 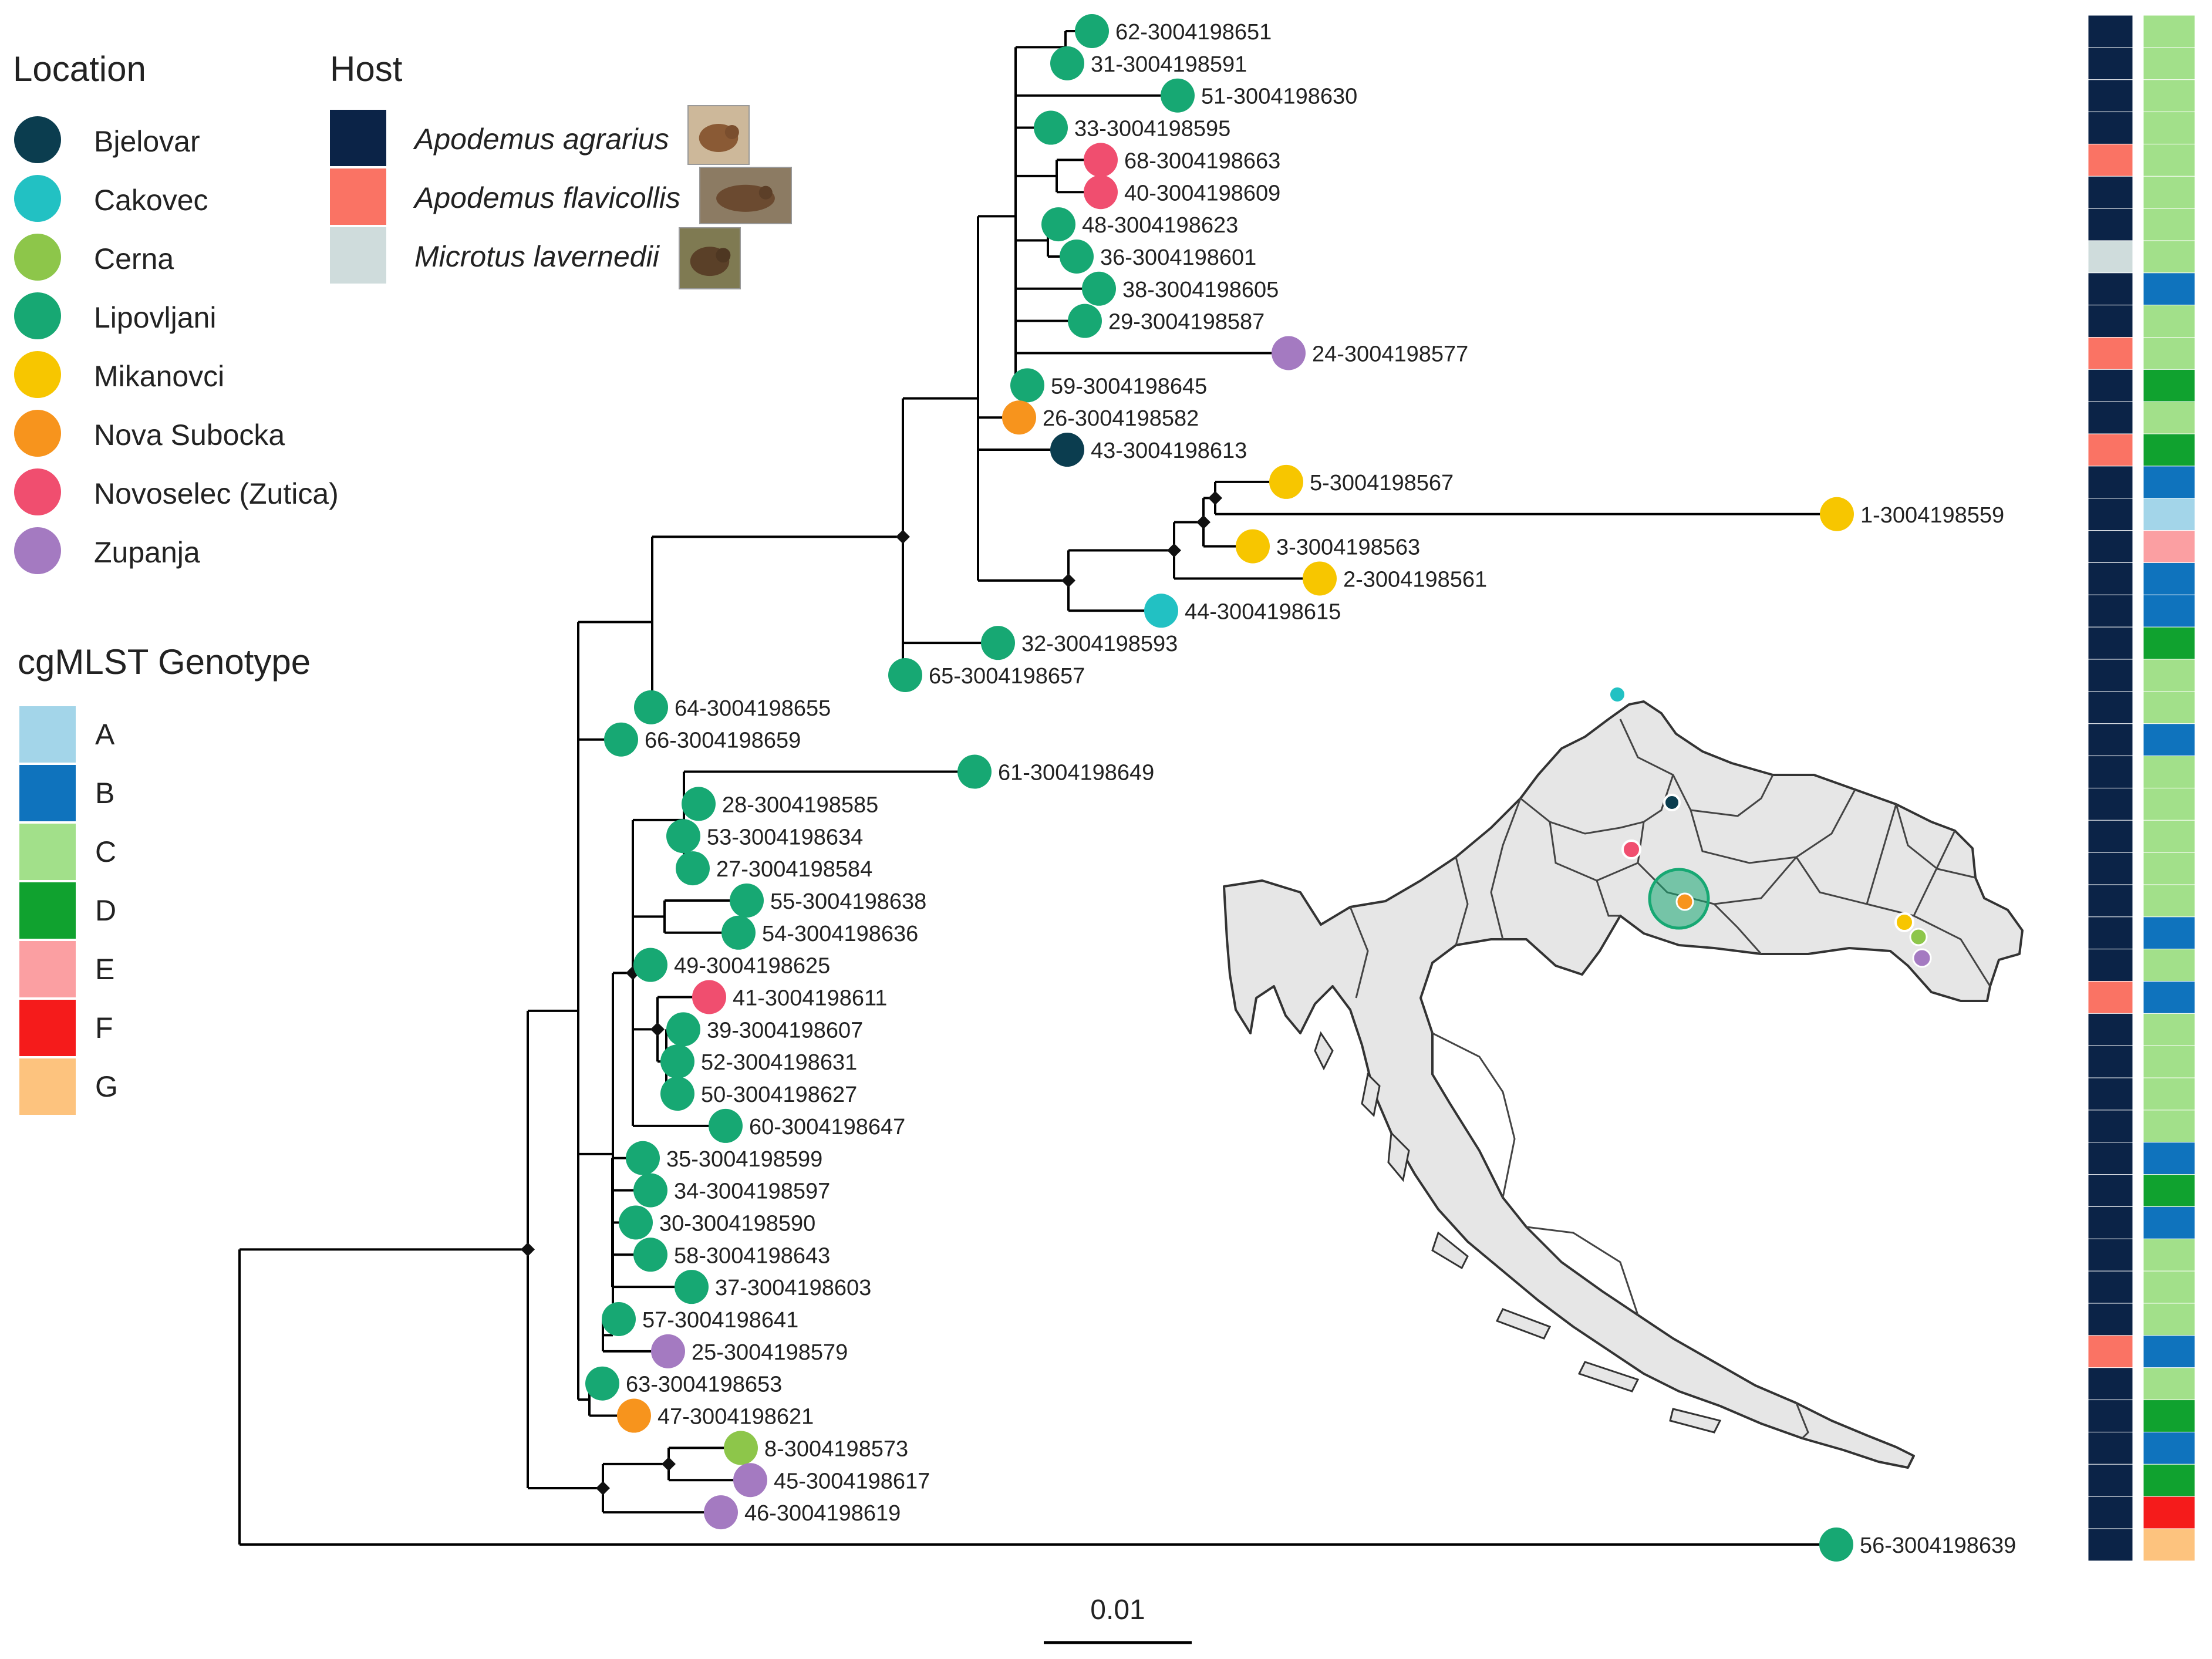 What do you see at coordinates (1202, 161) in the screenshot?
I see `tip-label: 68-3004198663` at bounding box center [1202, 161].